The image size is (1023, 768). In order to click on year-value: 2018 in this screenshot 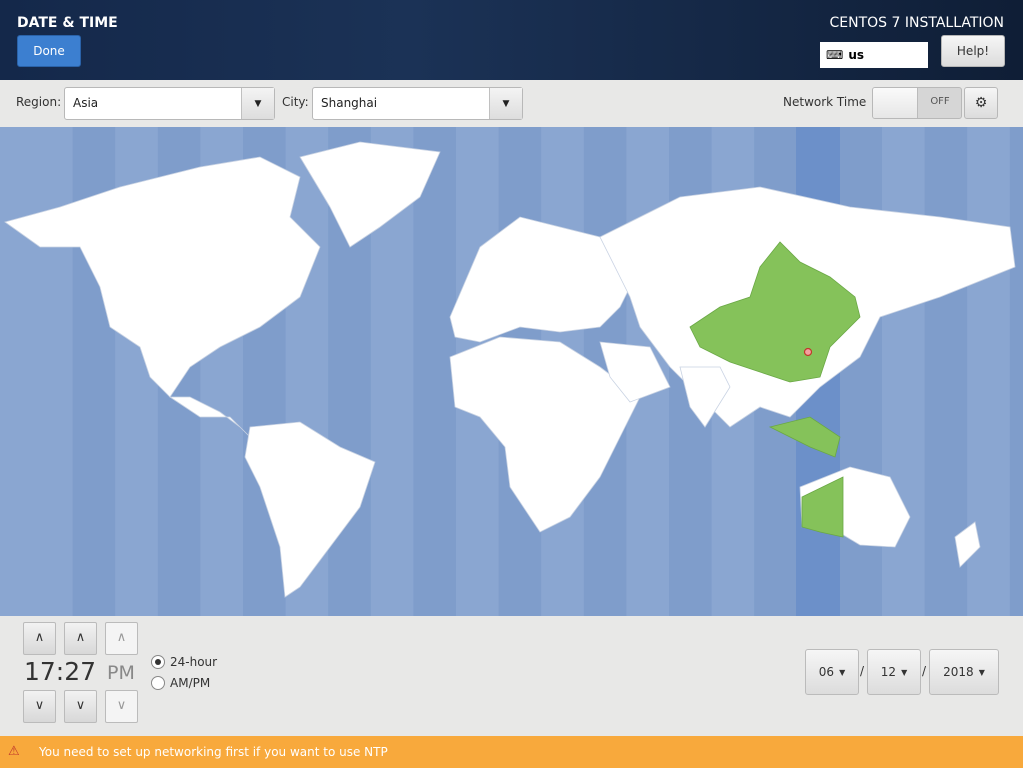, I will do `click(958, 672)`.